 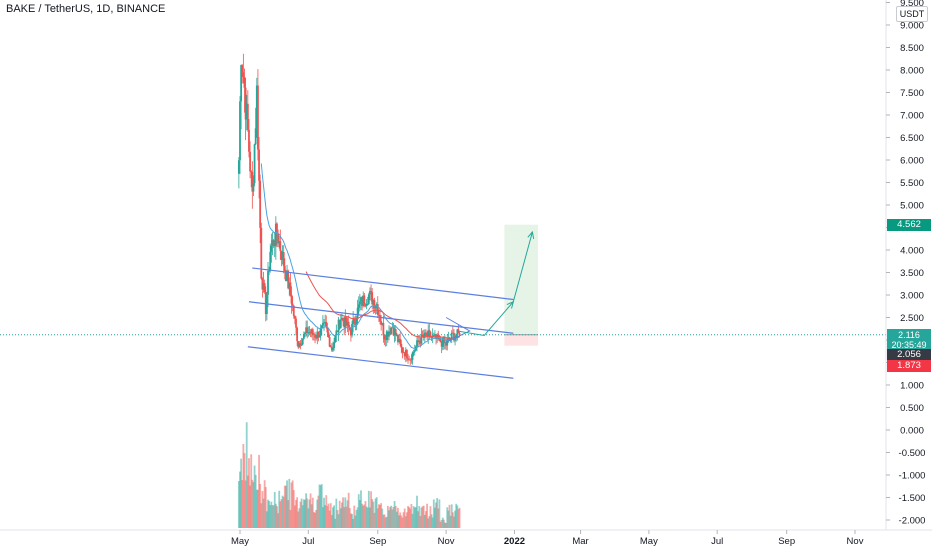 What do you see at coordinates (909, 355) in the screenshot?
I see `prev-close-badge: 2.056` at bounding box center [909, 355].